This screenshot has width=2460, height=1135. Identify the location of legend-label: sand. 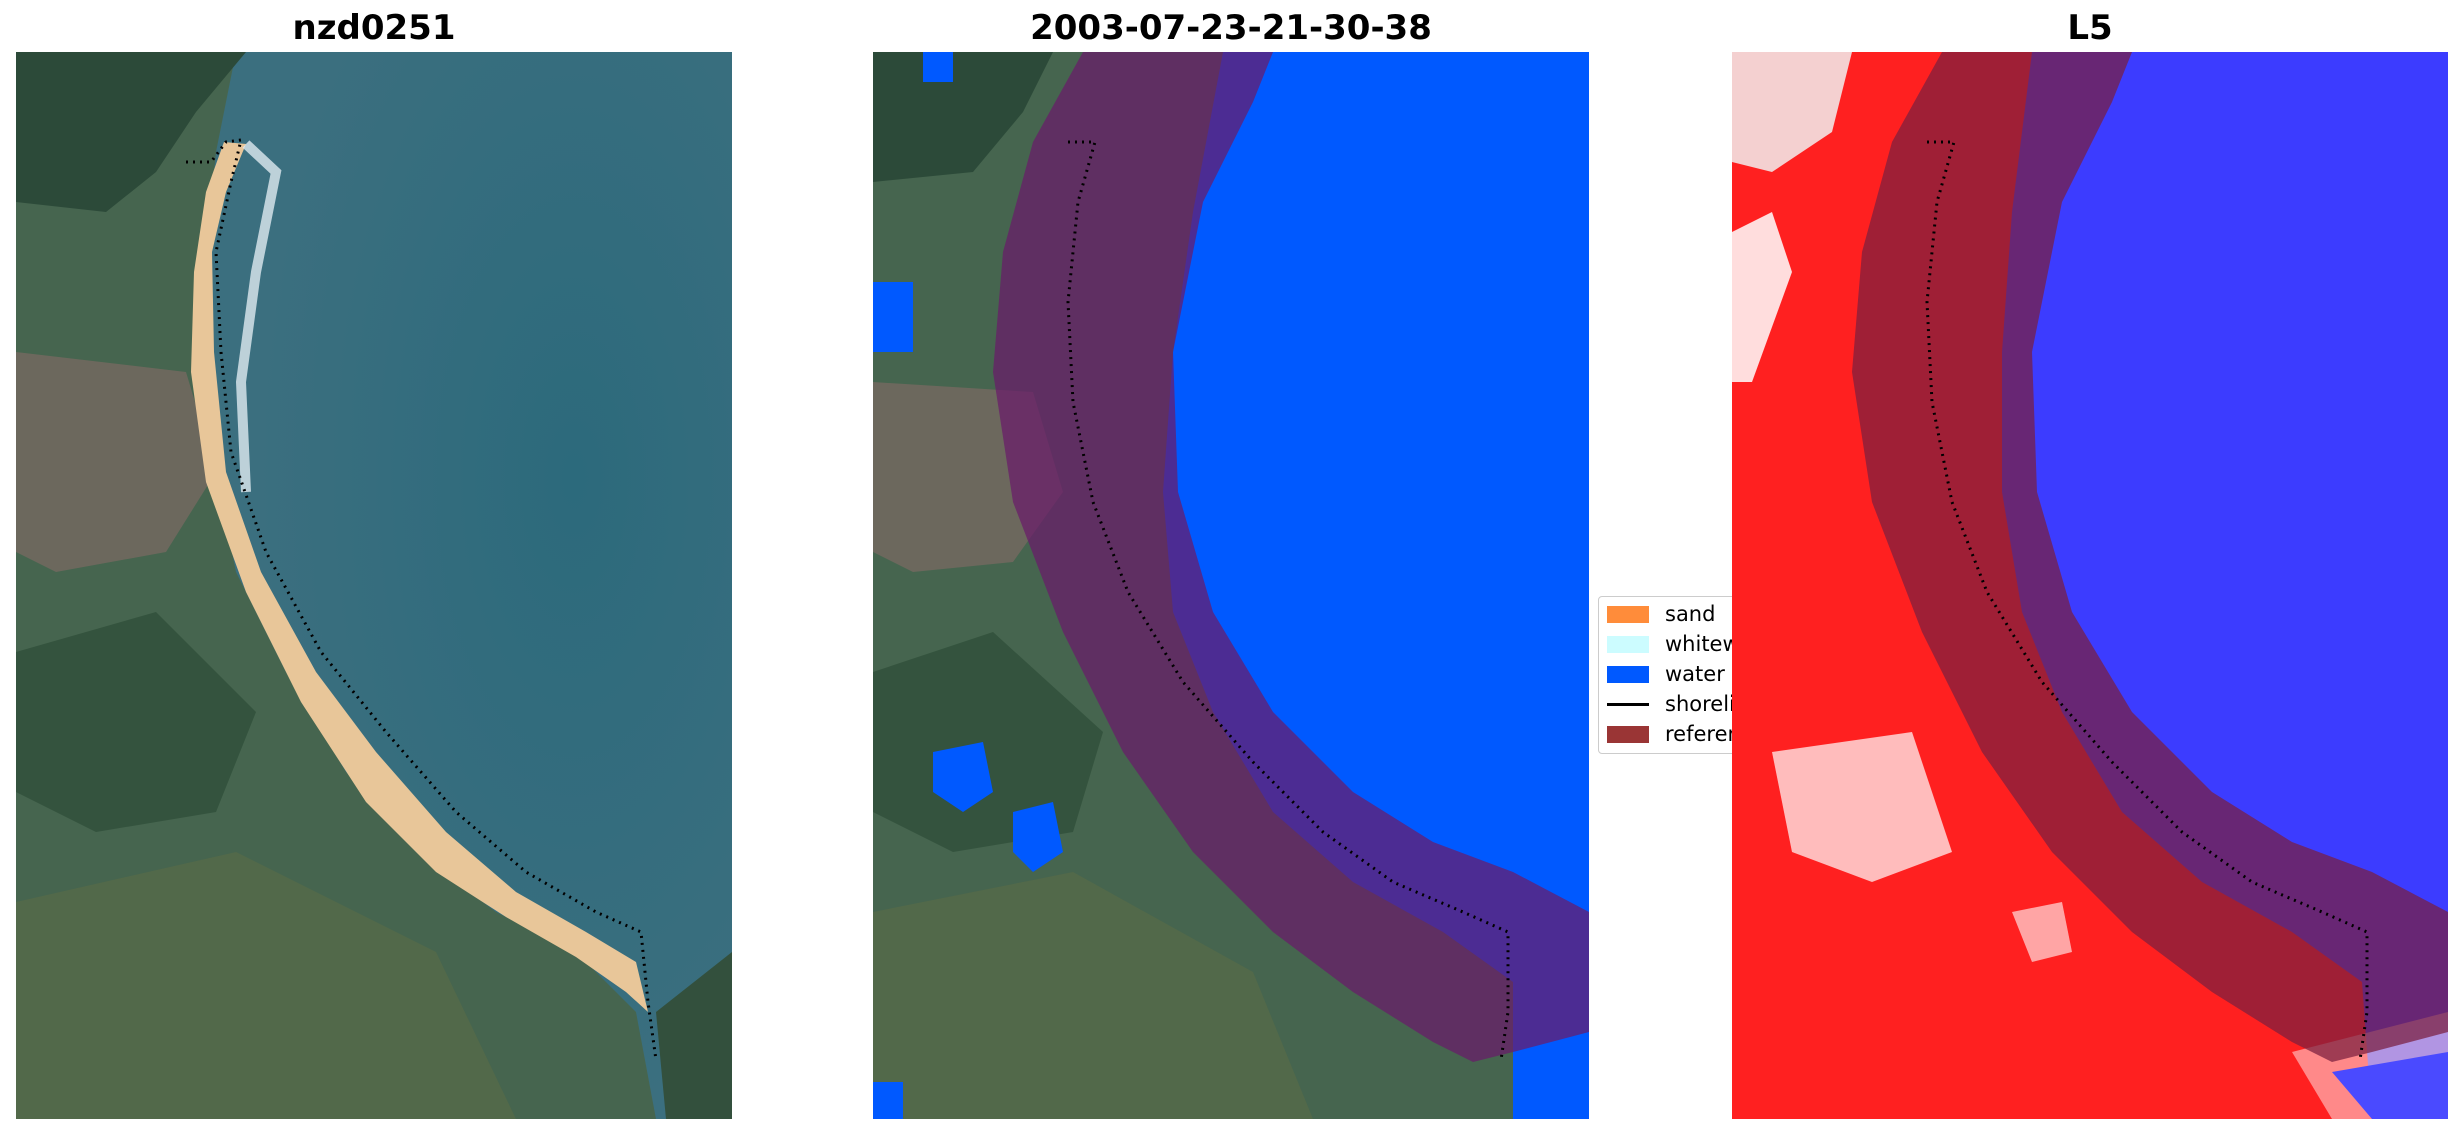
(1690, 614).